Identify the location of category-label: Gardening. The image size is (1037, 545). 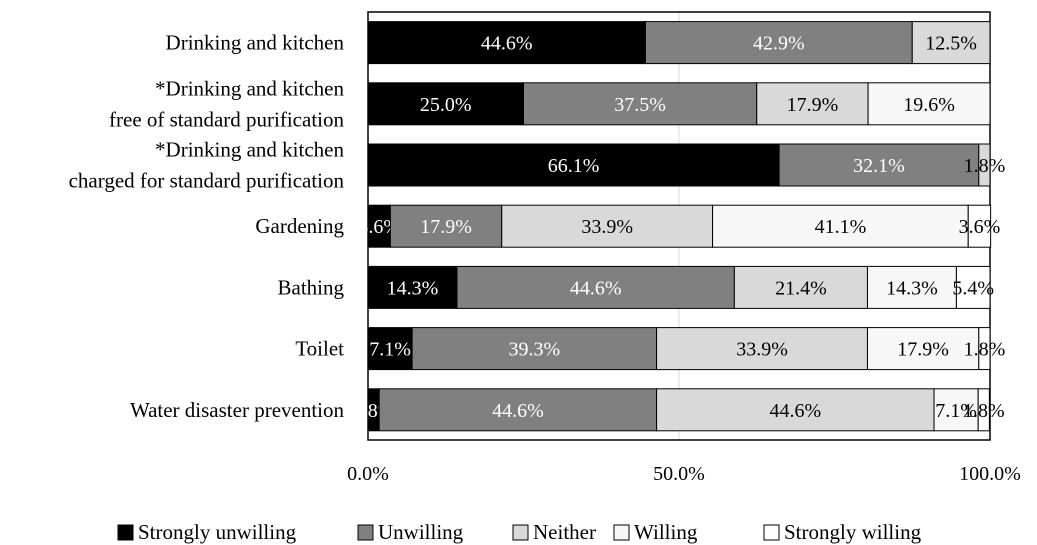
(299, 226).